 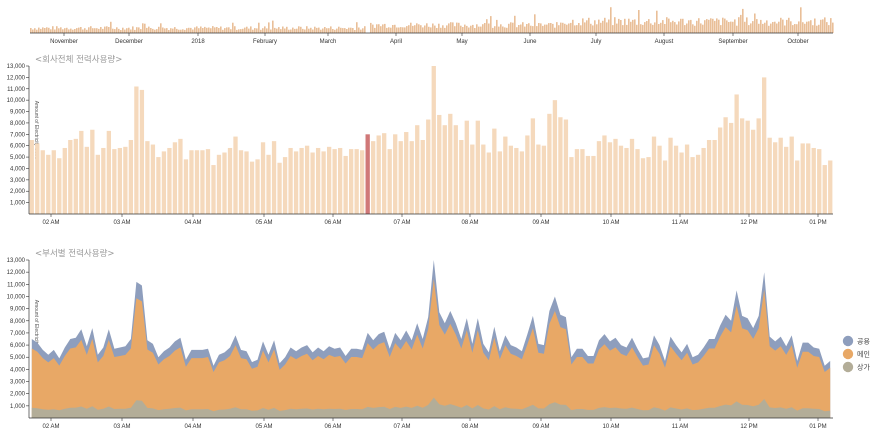 I want to click on area-x-tick-label: 05 AM, so click(x=263, y=426).